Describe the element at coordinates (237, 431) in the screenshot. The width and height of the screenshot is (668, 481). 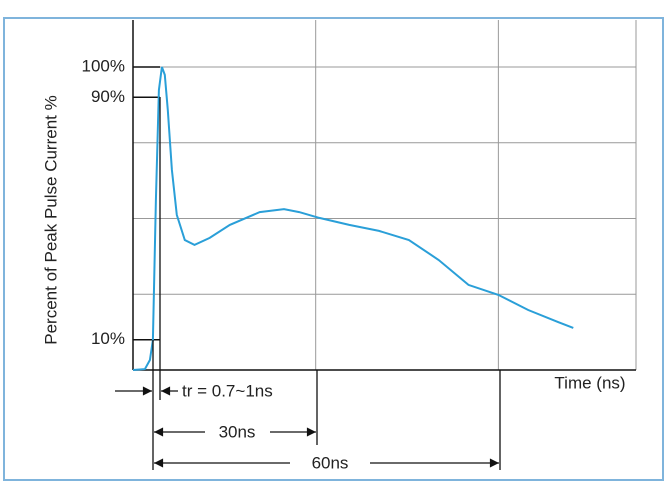
I see `span-label: 30ns` at that location.